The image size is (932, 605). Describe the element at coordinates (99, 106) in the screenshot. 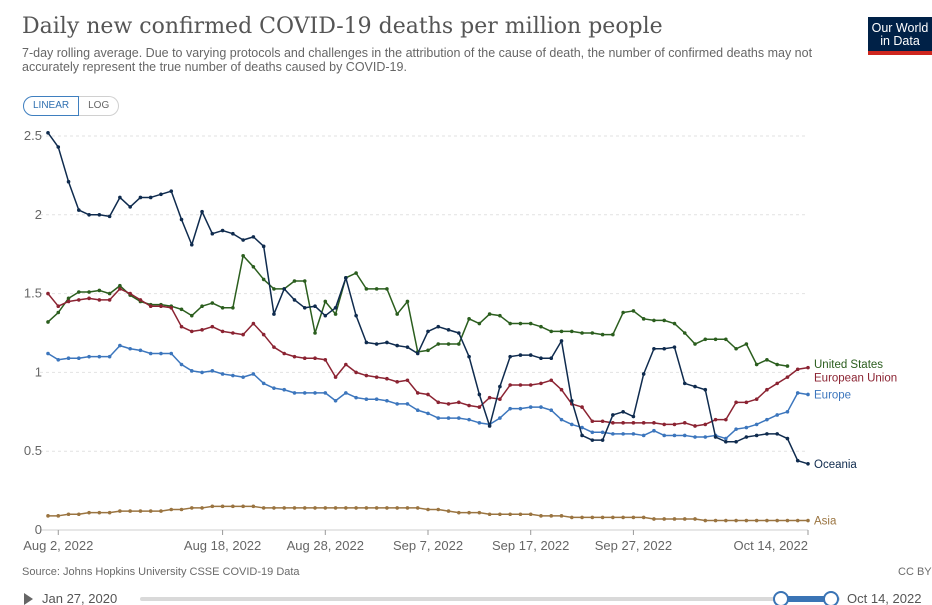

I see `log-scale-button: LOG` at that location.